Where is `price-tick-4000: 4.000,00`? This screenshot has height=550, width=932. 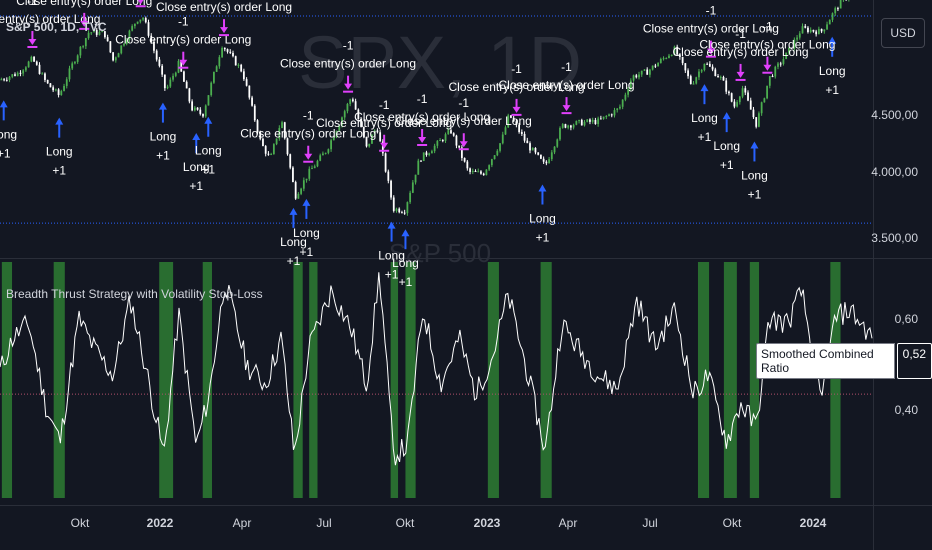
price-tick-4000: 4.000,00 is located at coordinates (894, 172).